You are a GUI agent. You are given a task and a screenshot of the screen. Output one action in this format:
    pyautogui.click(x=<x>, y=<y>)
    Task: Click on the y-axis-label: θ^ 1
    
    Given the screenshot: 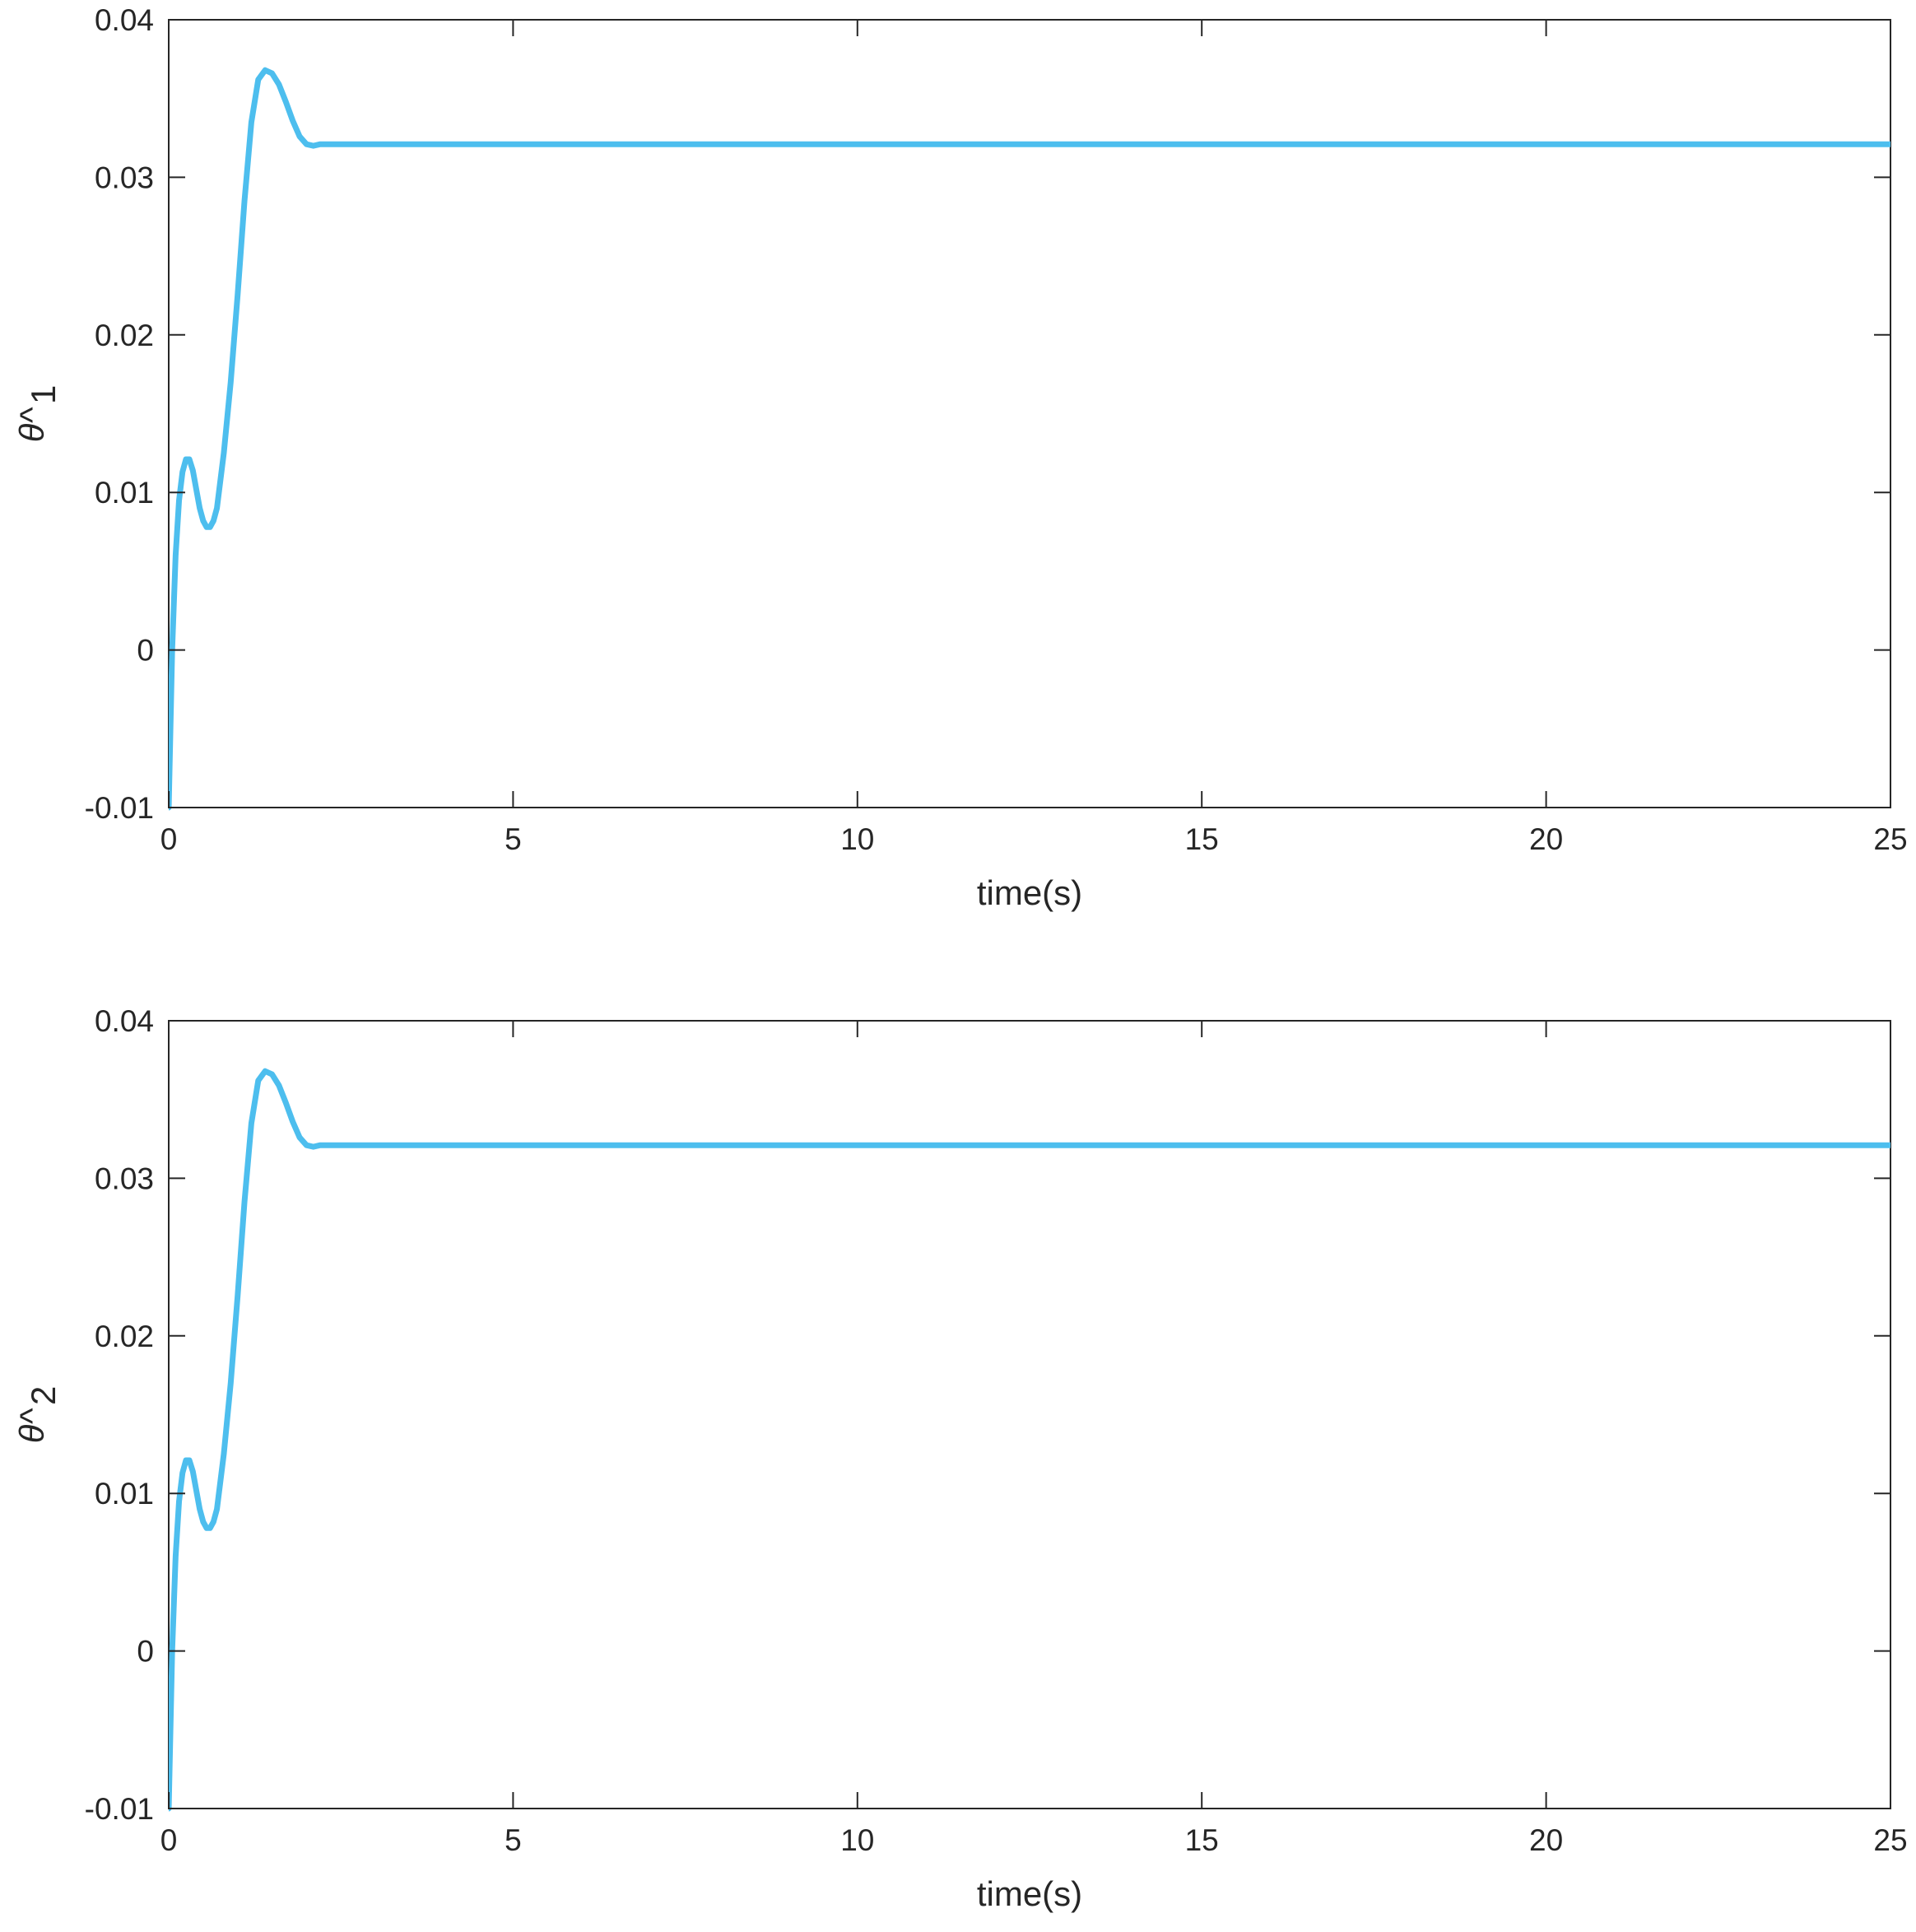 What is the action you would take?
    pyautogui.click(x=37, y=414)
    